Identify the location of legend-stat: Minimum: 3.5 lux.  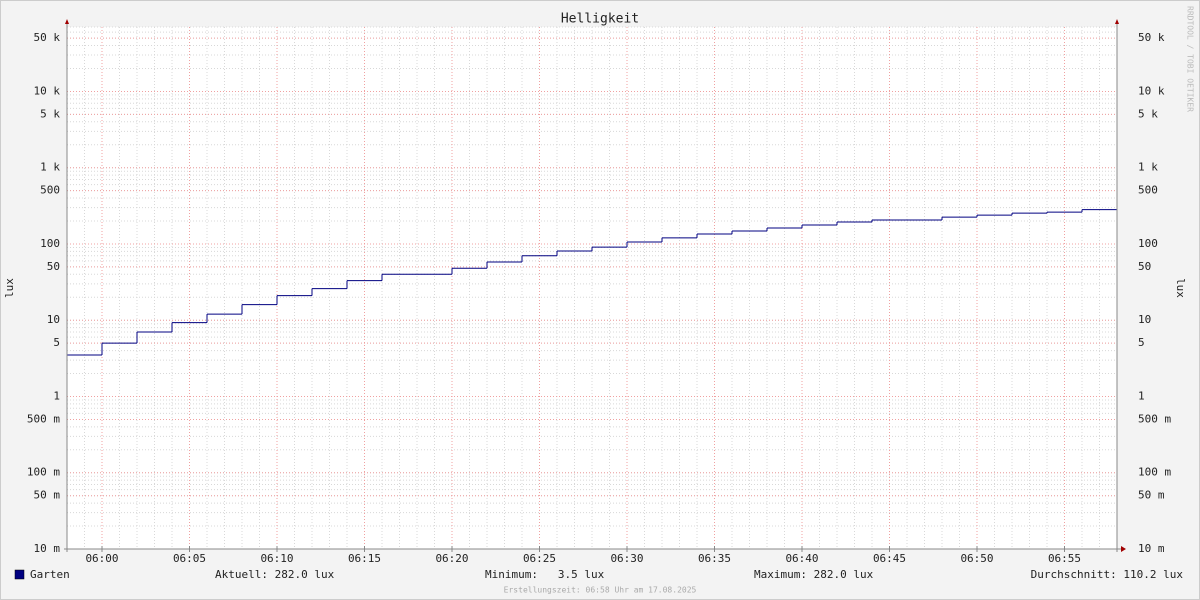
(545, 574).